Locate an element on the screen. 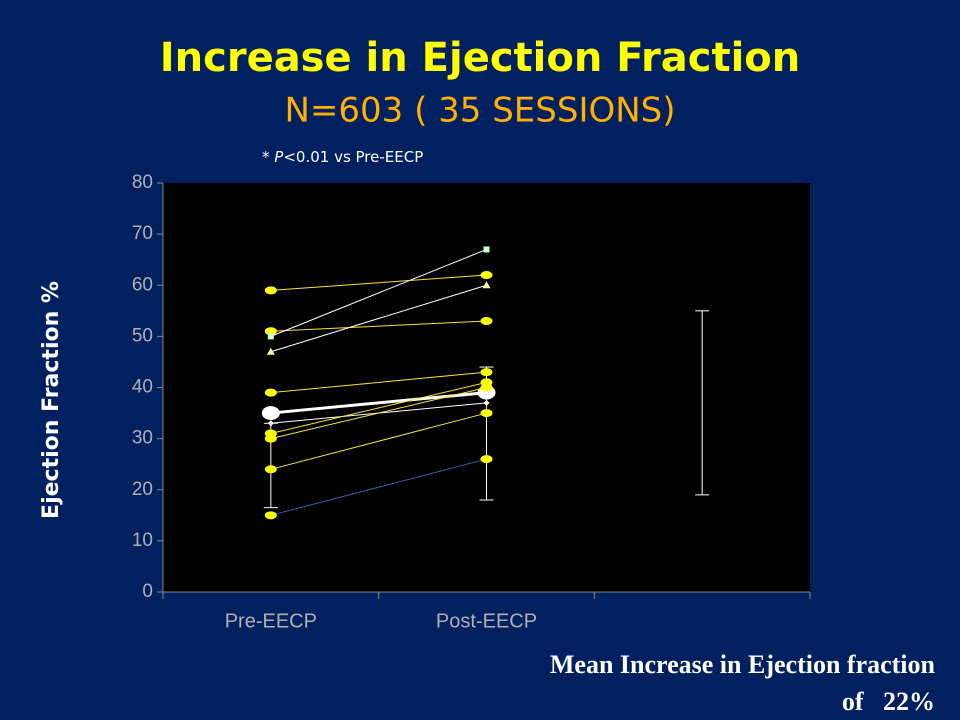 Image resolution: width=960 pixels, height=720 pixels. y-tick-label: 10 is located at coordinates (142, 540).